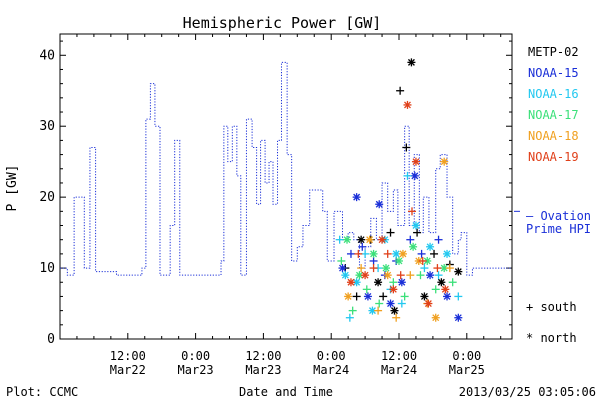 This screenshot has height=400, width=600. I want to click on legend-ovation-sub: Prime HPI, so click(558, 229).